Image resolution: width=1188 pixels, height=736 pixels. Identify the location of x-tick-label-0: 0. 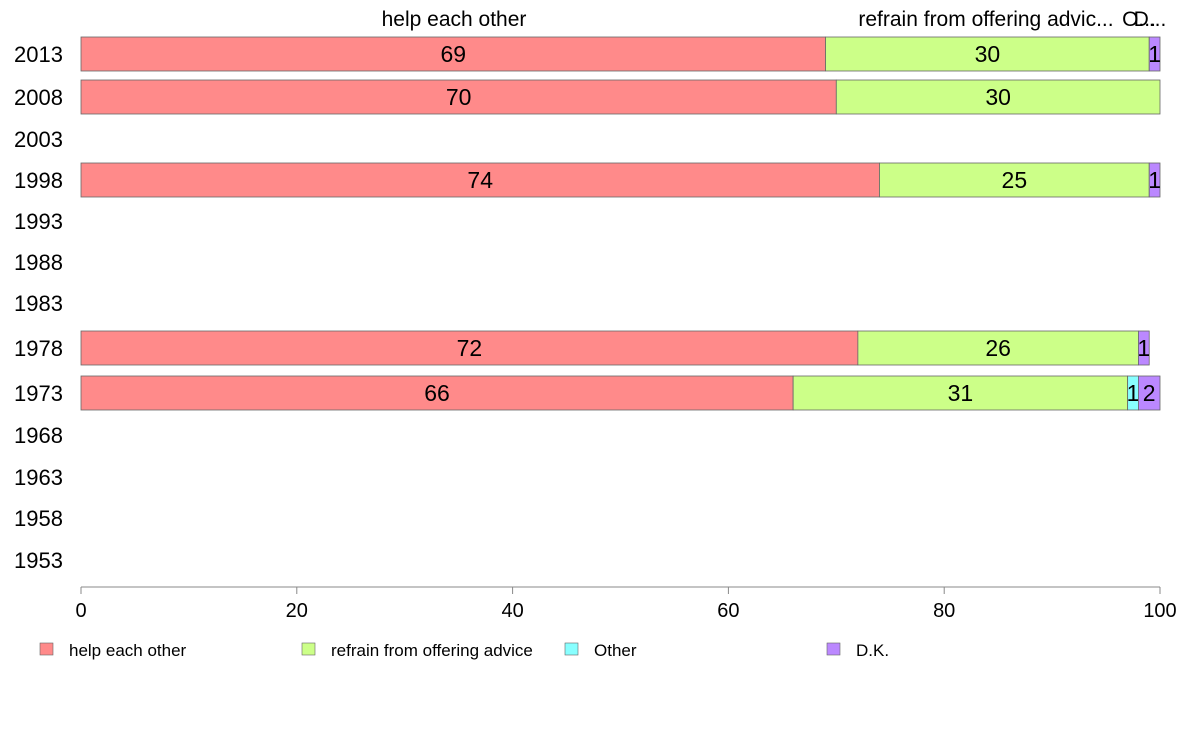
(80, 611).